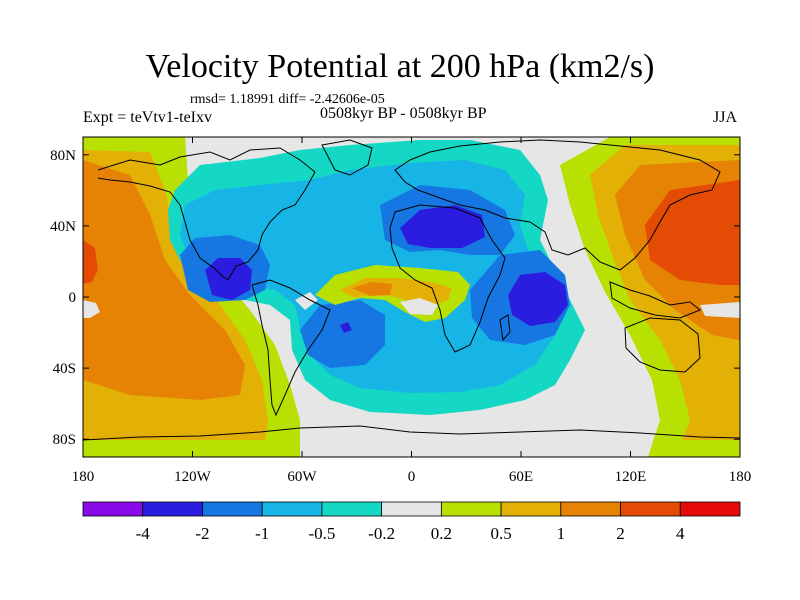 Image resolution: width=800 pixels, height=600 pixels. I want to click on coast-greenland, so click(347, 157).